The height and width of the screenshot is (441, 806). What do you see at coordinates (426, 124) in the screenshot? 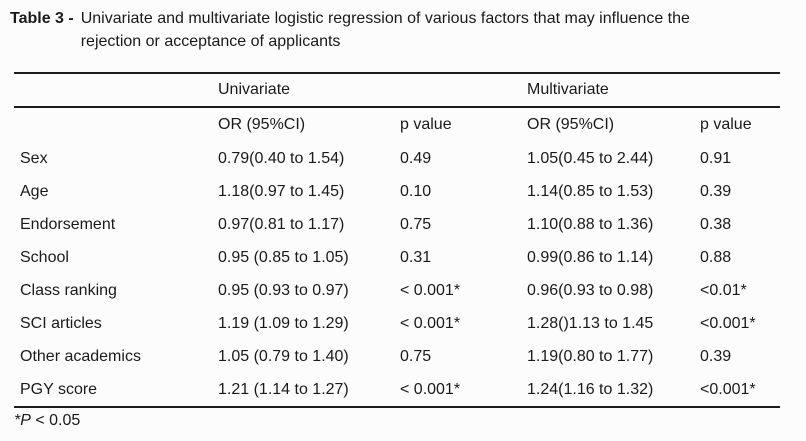
I see `column-header-uni-p: p value` at bounding box center [426, 124].